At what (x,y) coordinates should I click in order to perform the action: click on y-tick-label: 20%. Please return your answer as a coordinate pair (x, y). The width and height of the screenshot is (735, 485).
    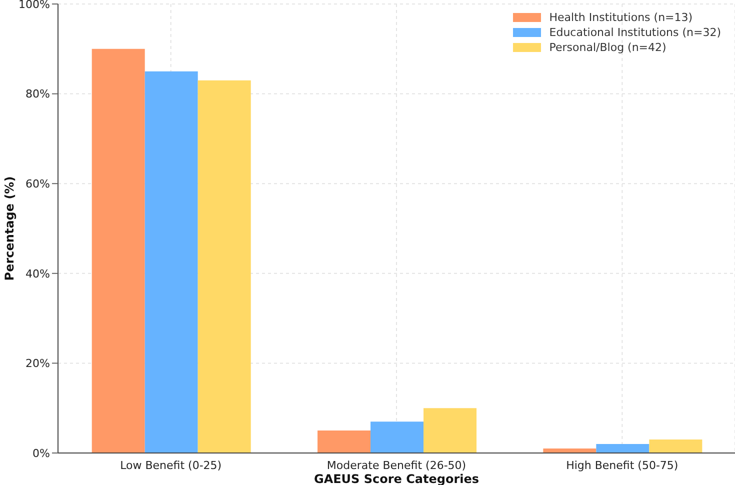
    Looking at the image, I should click on (38, 363).